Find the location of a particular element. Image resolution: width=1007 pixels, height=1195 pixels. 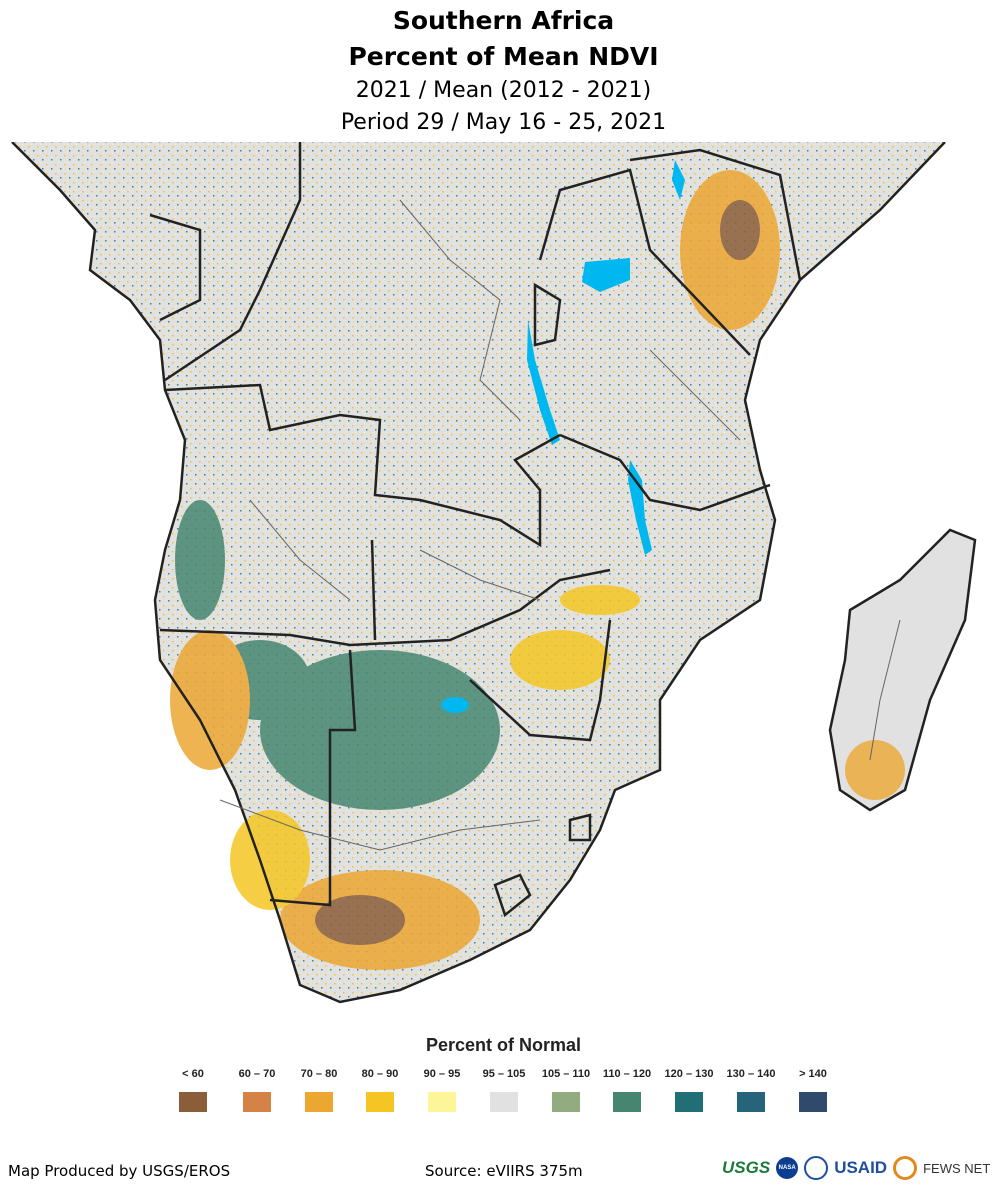

land-madagascar is located at coordinates (902, 670).